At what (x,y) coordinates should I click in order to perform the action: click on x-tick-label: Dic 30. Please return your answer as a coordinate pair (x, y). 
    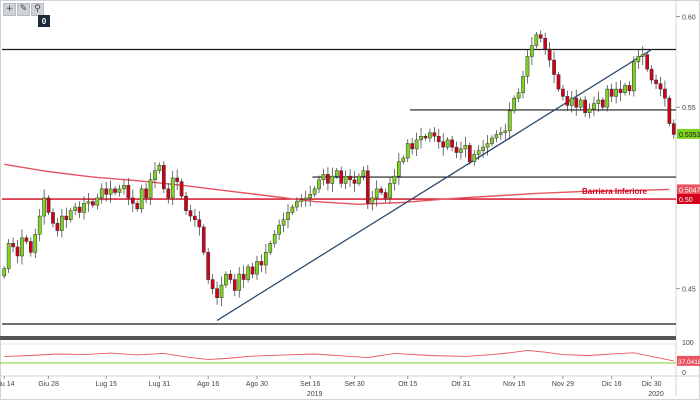
    Looking at the image, I should click on (652, 384).